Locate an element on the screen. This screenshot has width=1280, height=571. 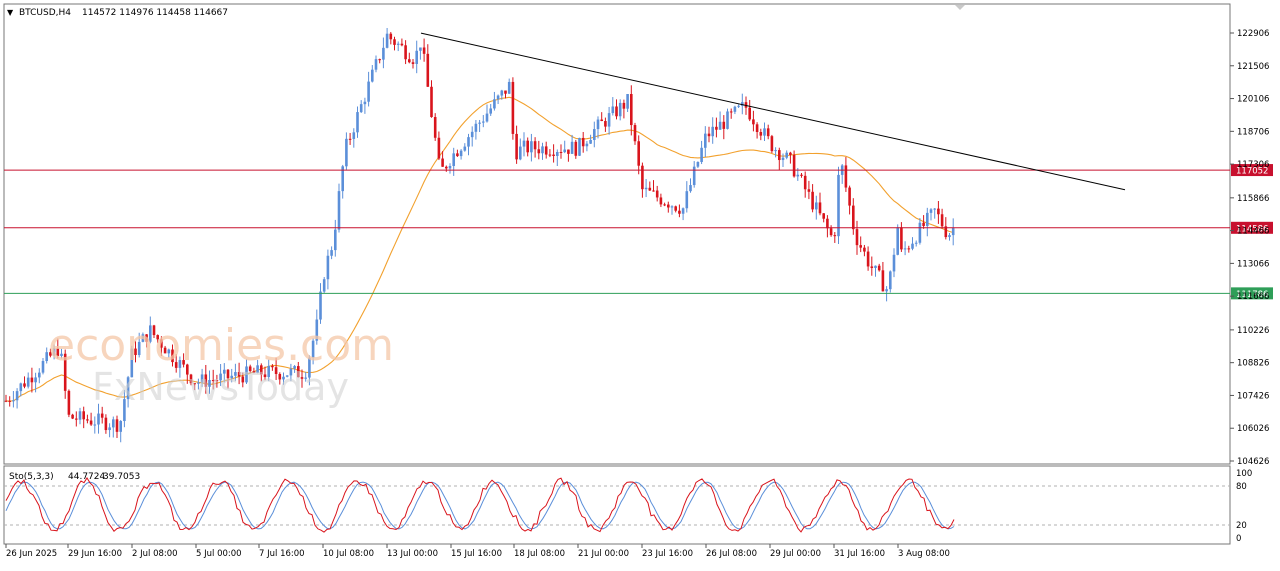
time-tick-label: 23 Jul 16:00 is located at coordinates (667, 554).